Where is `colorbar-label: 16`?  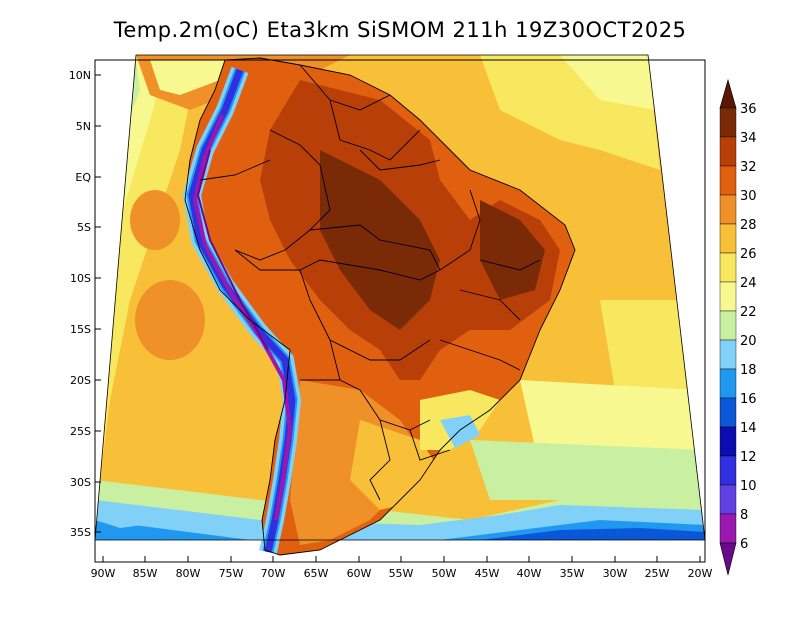 colorbar-label: 16 is located at coordinates (748, 399).